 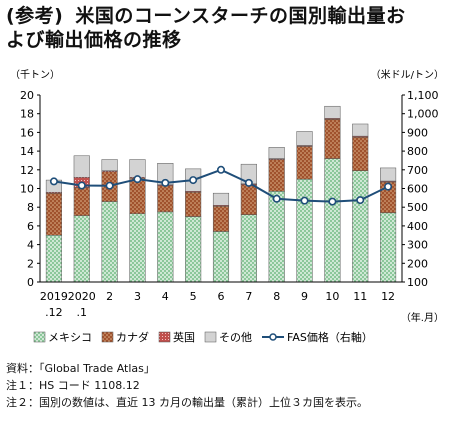 I want to click on legend-label-1: メキシコ, so click(x=70, y=337).